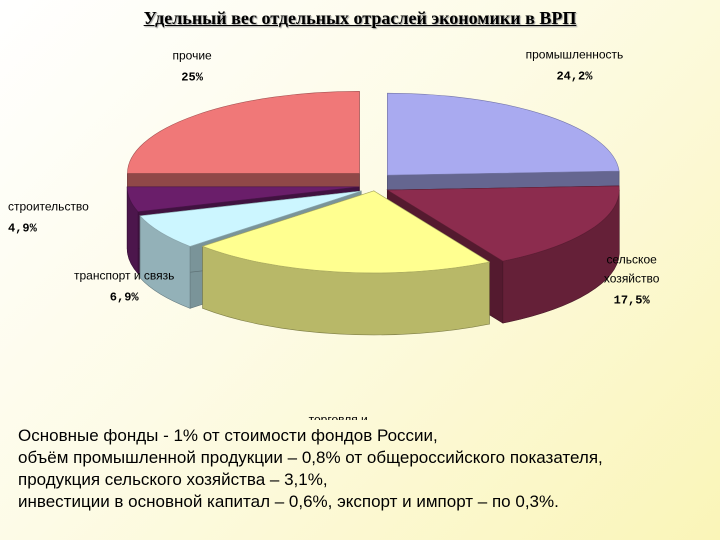  Describe the element at coordinates (125, 298) in the screenshot. I see `slice-value-label: 6,9%` at that location.